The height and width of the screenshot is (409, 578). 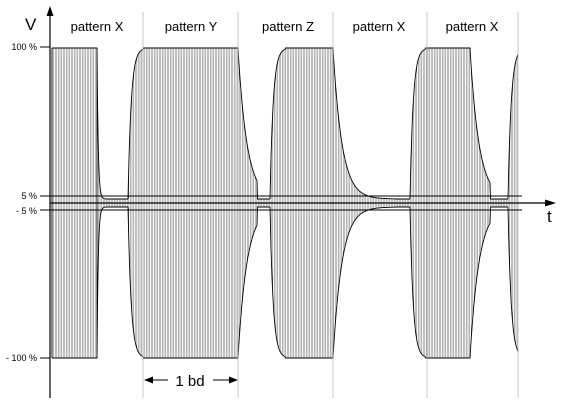 What do you see at coordinates (21, 358) in the screenshot?
I see `level-label-minus-100: - 100 %` at bounding box center [21, 358].